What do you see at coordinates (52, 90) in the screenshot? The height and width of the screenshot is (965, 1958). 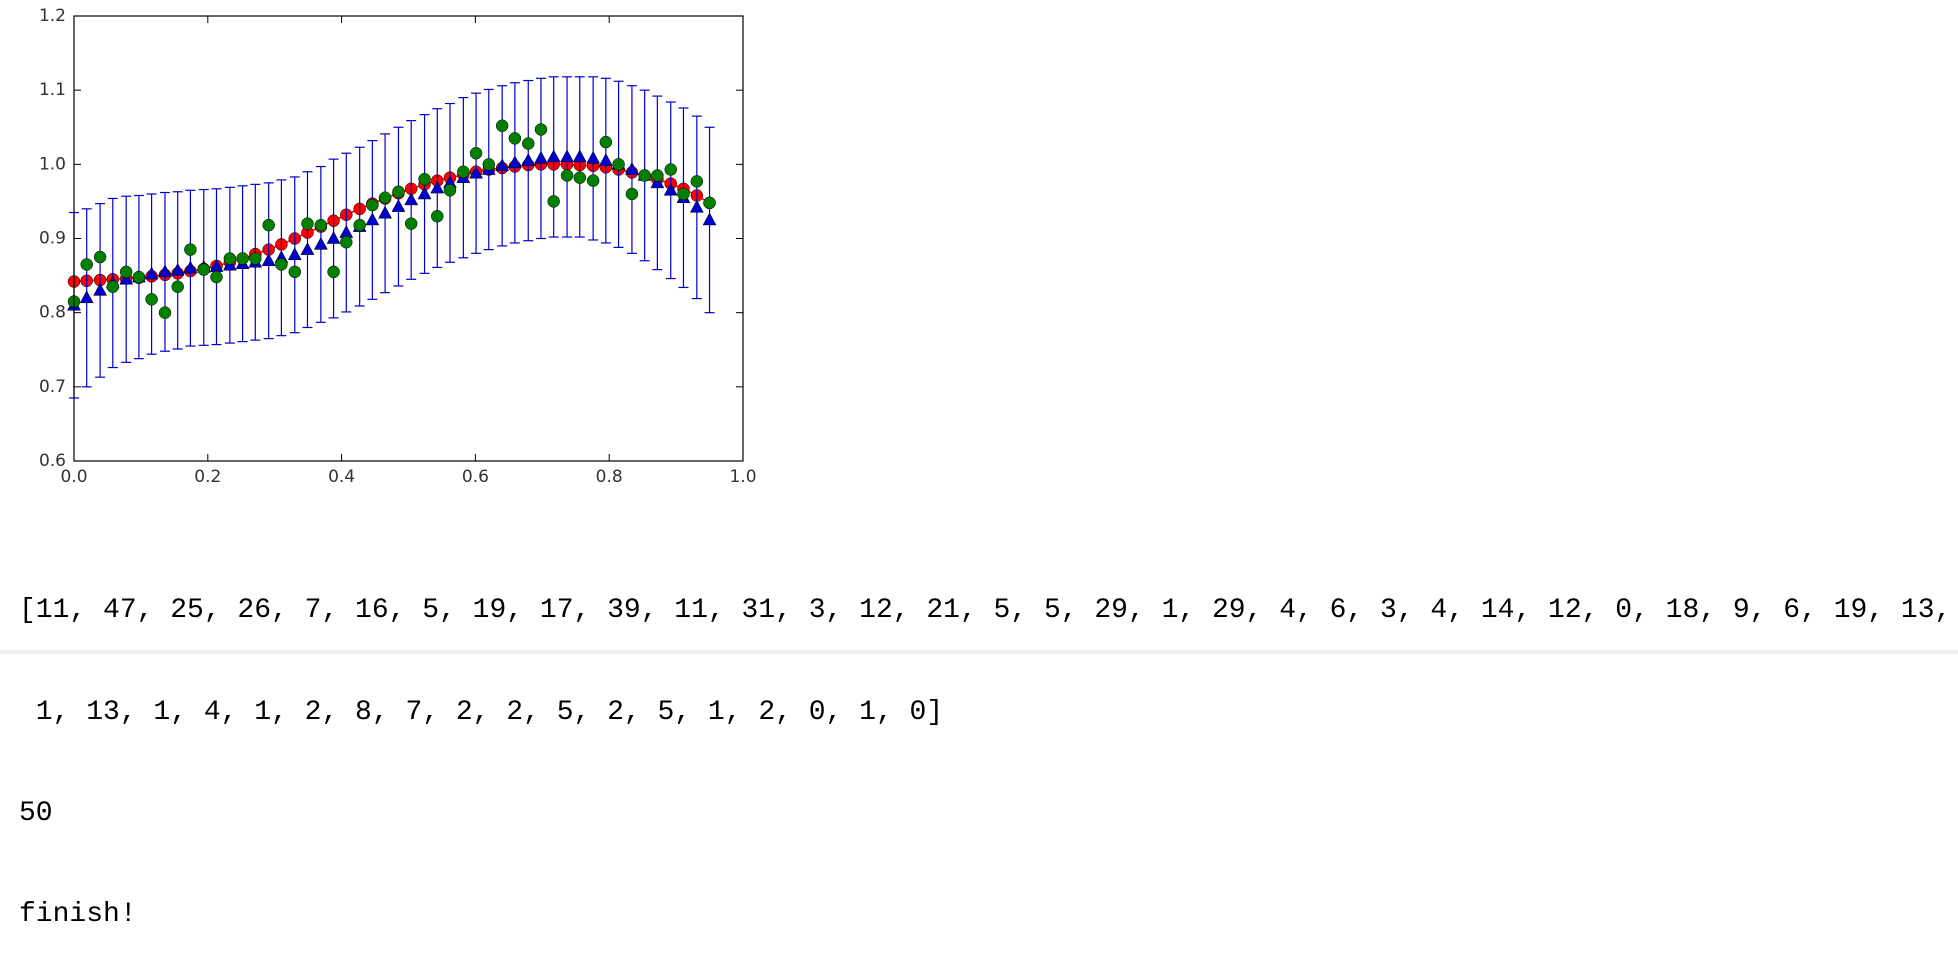 I see `y-tick-label: 1.1` at bounding box center [52, 90].